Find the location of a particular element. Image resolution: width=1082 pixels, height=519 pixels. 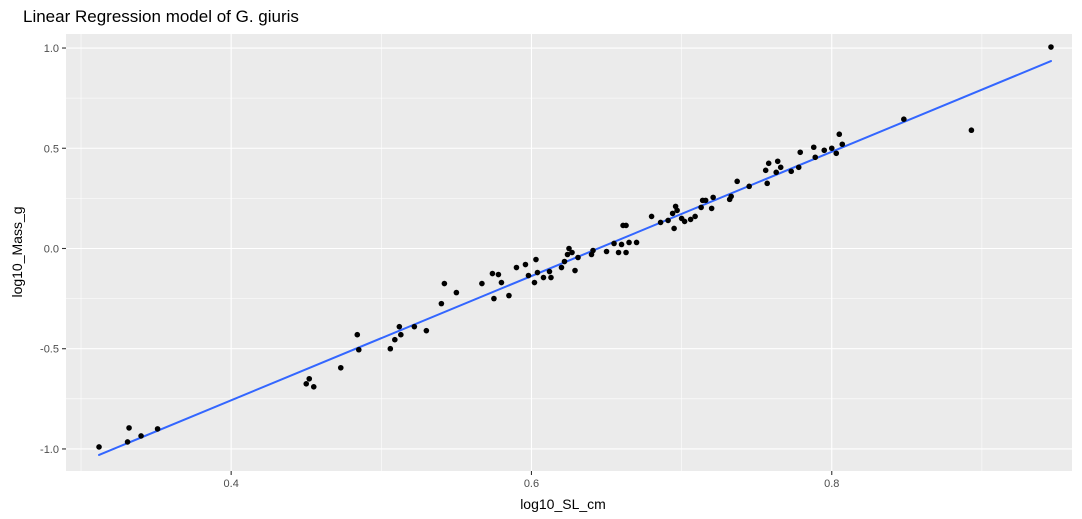

x-tick-label: 0.8 is located at coordinates (831, 484).